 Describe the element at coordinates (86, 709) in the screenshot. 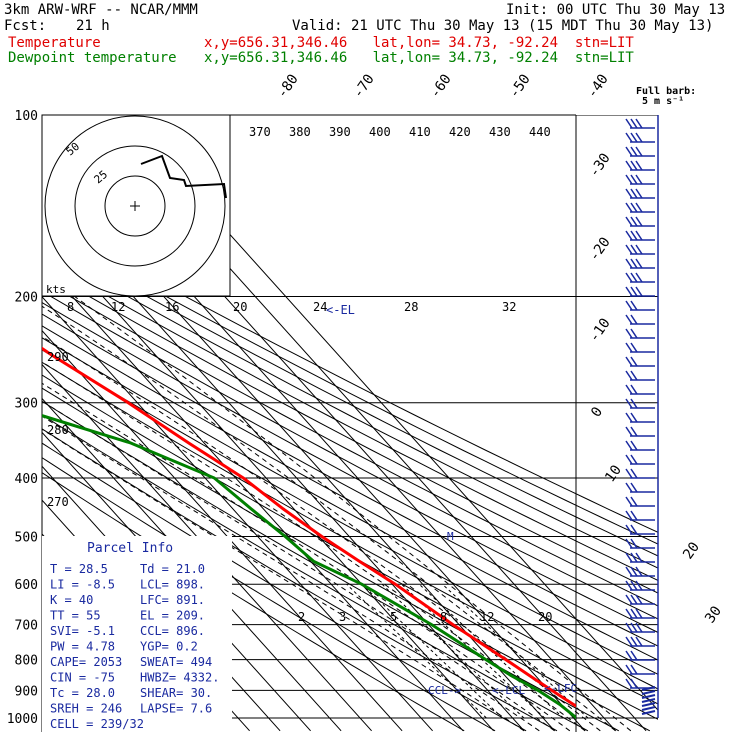

I see `parcel-info-left: SREH = 246` at that location.